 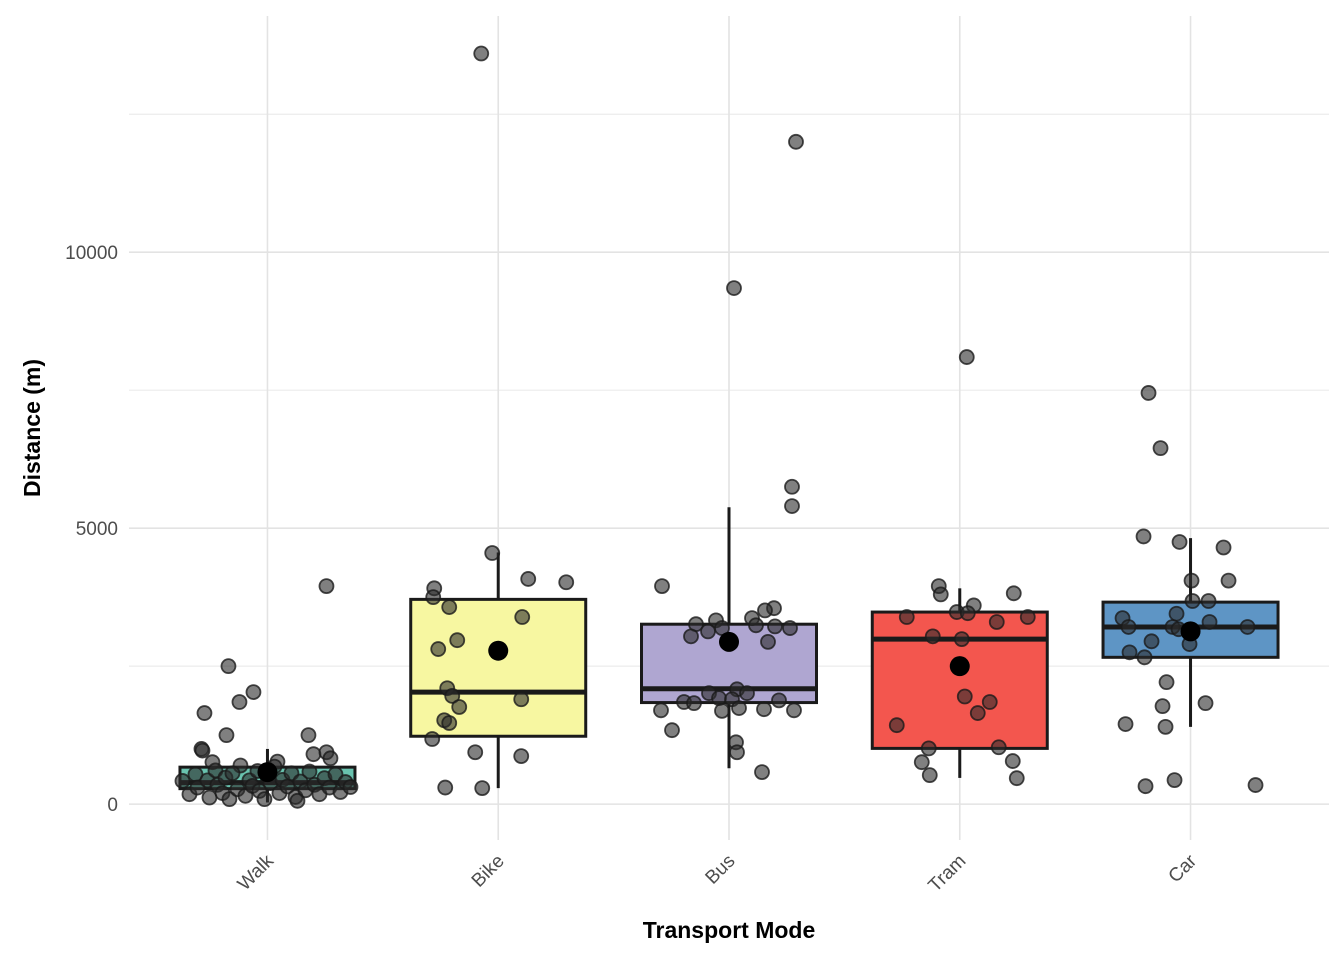 I want to click on box-bike, so click(x=498, y=667).